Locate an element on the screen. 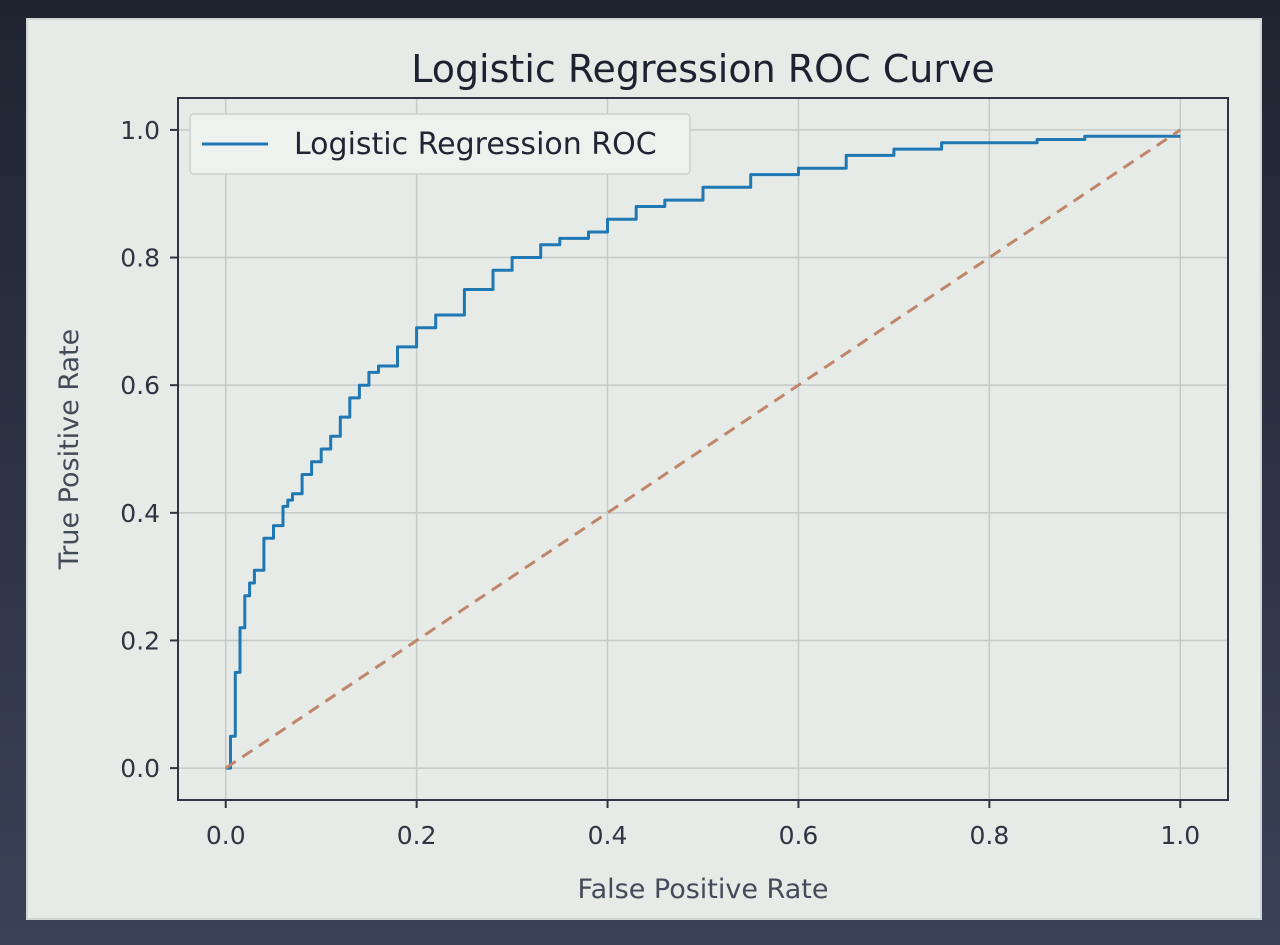 This screenshot has height=945, width=1280. x-tick-label: 0.8 is located at coordinates (989, 835).